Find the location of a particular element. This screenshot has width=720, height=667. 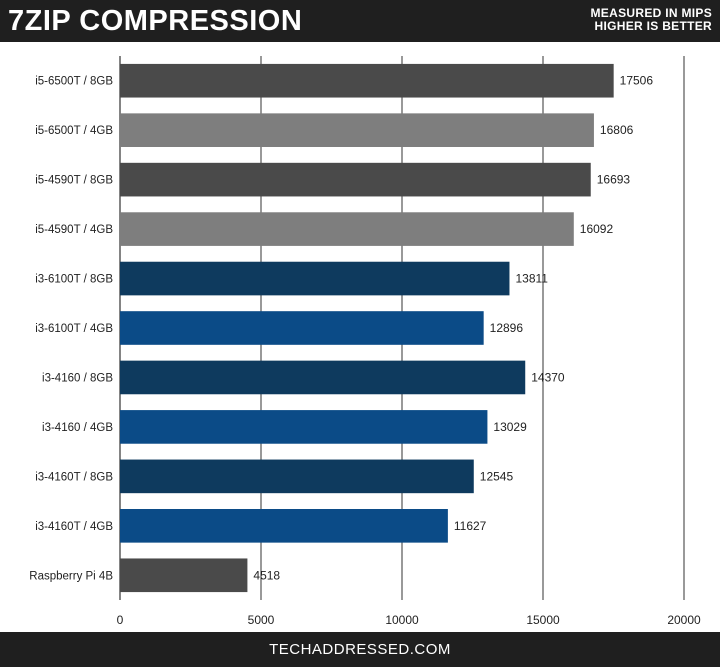

category-label: i3-4160 / 4GB is located at coordinates (77, 428).